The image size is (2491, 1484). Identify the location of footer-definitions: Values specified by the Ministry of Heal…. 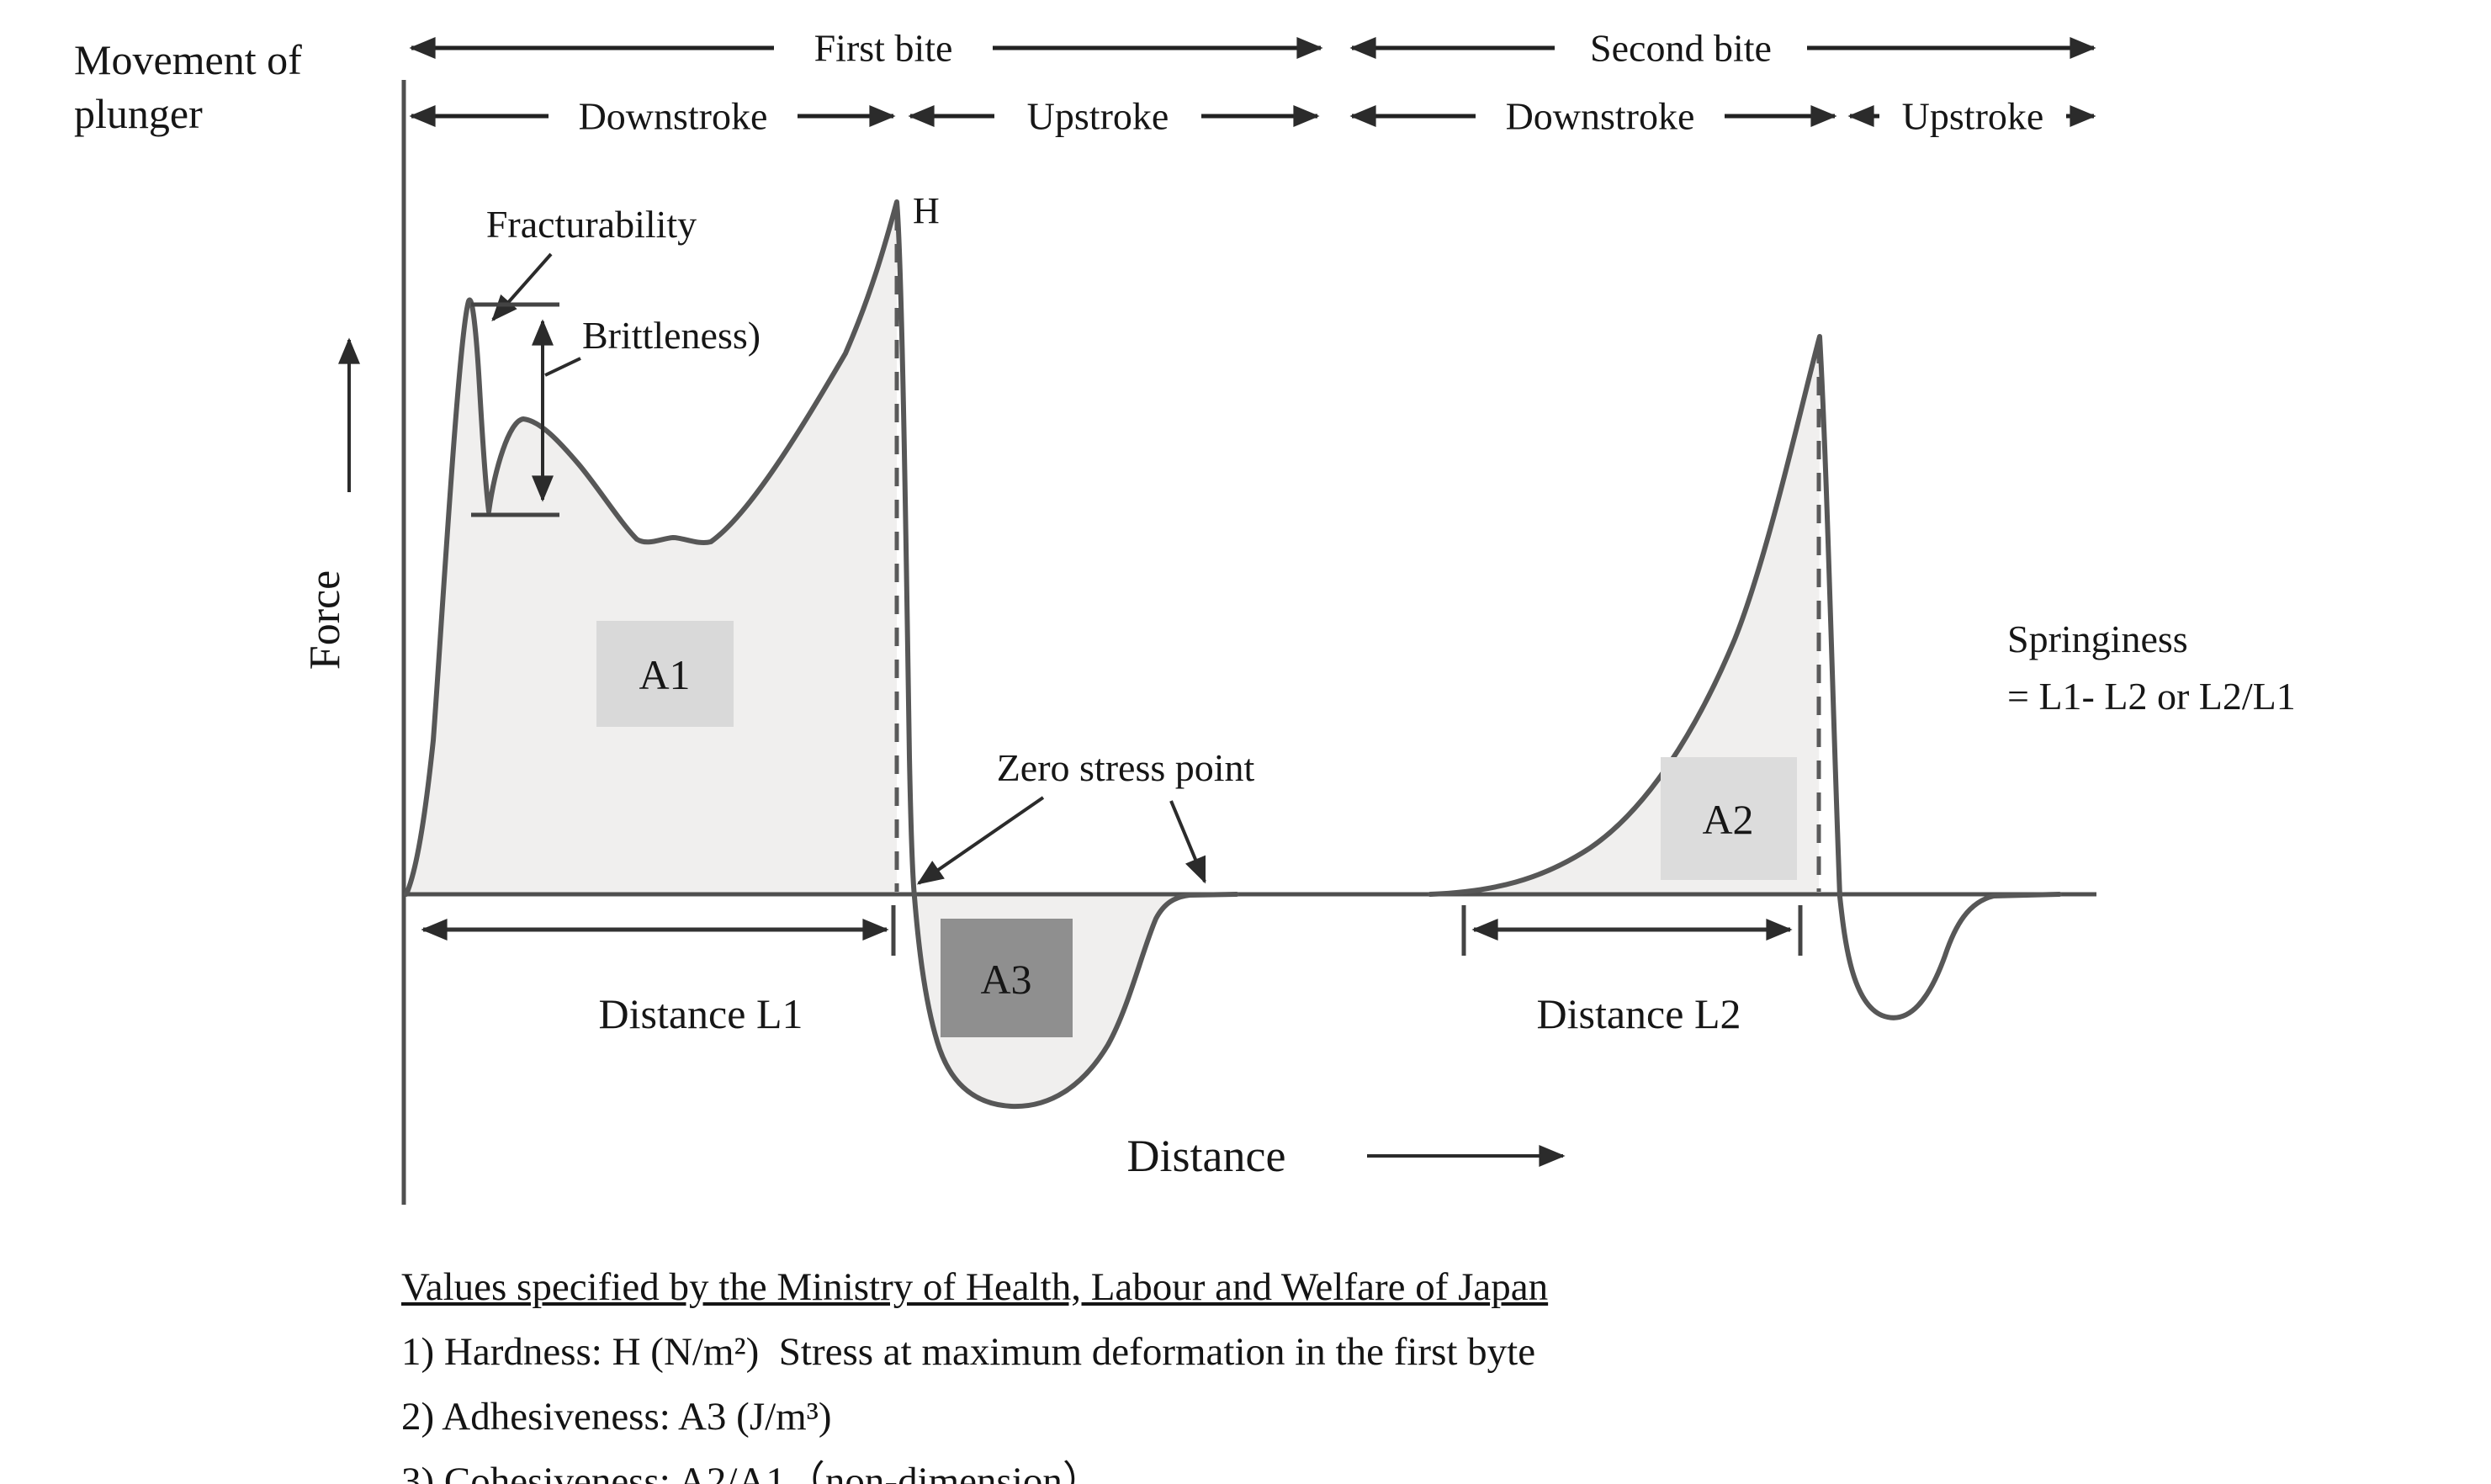
(975, 1369).